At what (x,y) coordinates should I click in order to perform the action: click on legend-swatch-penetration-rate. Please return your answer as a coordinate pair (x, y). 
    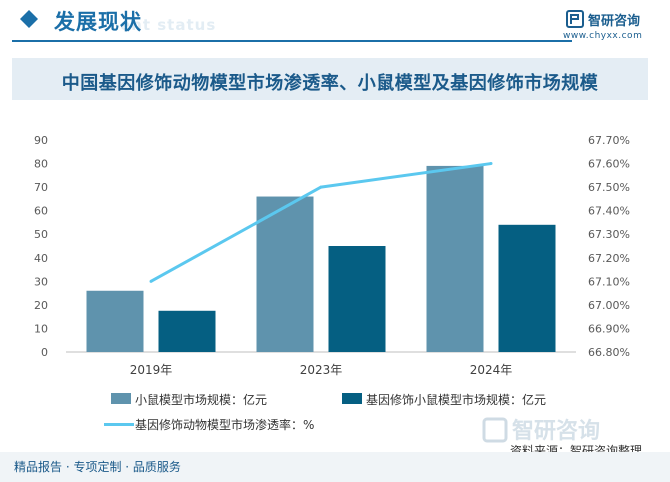
    Looking at the image, I should click on (119, 424).